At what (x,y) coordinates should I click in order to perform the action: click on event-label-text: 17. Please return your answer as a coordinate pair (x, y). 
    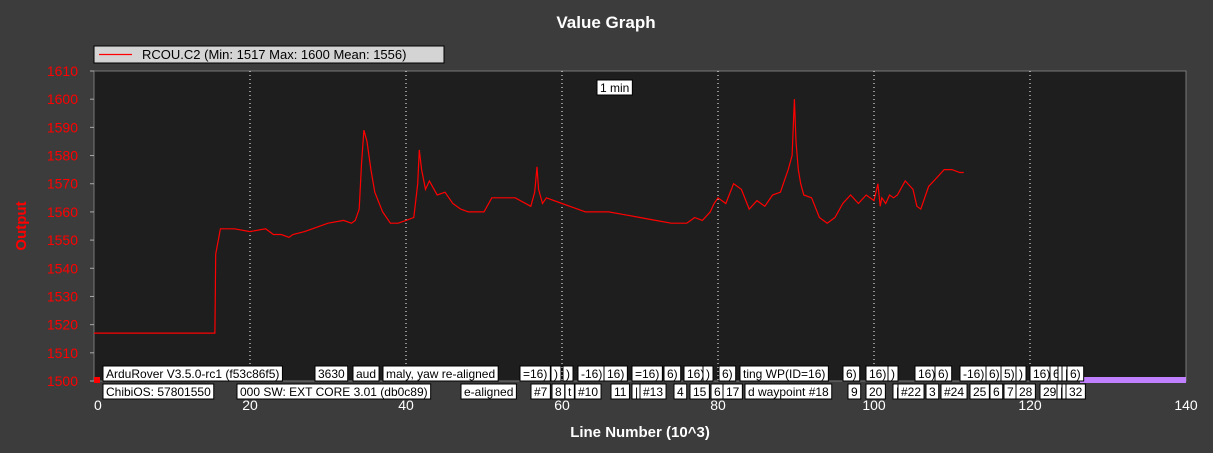
    Looking at the image, I should click on (733, 392).